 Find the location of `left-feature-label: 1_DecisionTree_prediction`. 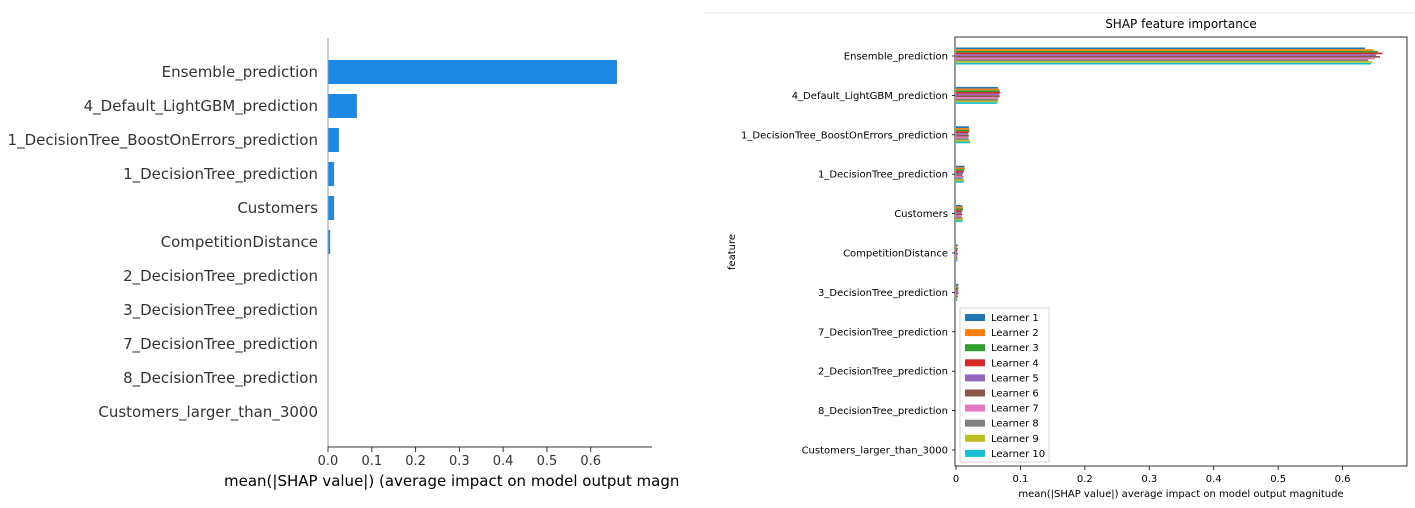

left-feature-label: 1_DecisionTree_prediction is located at coordinates (220, 174).